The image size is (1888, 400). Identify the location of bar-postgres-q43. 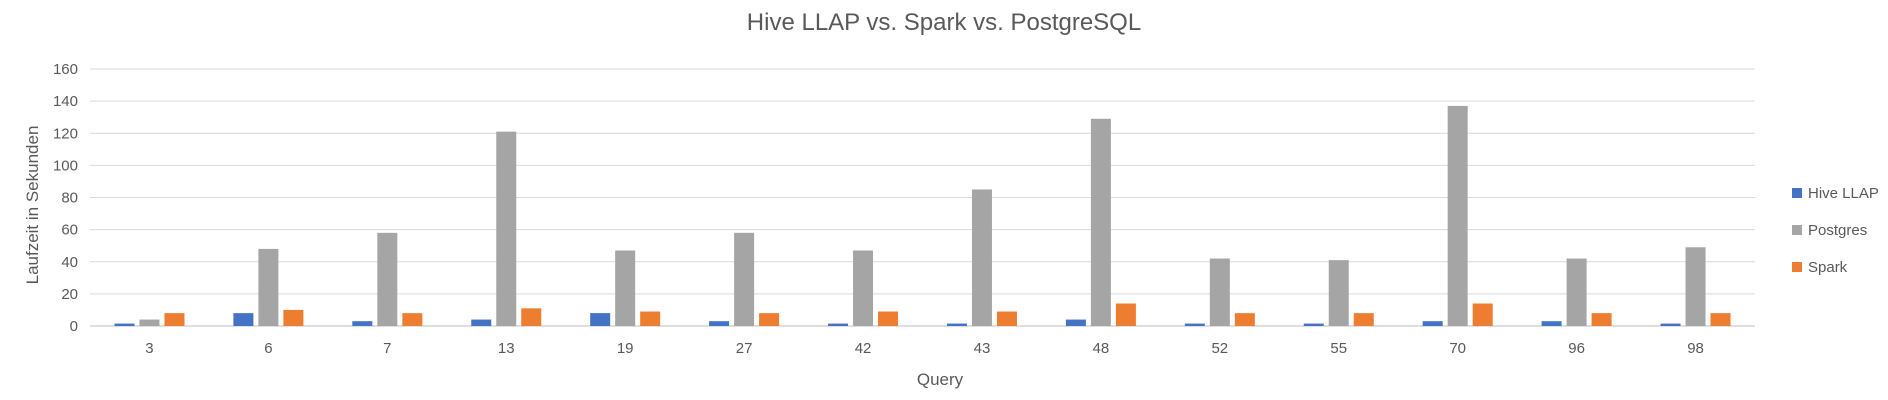
(981, 257).